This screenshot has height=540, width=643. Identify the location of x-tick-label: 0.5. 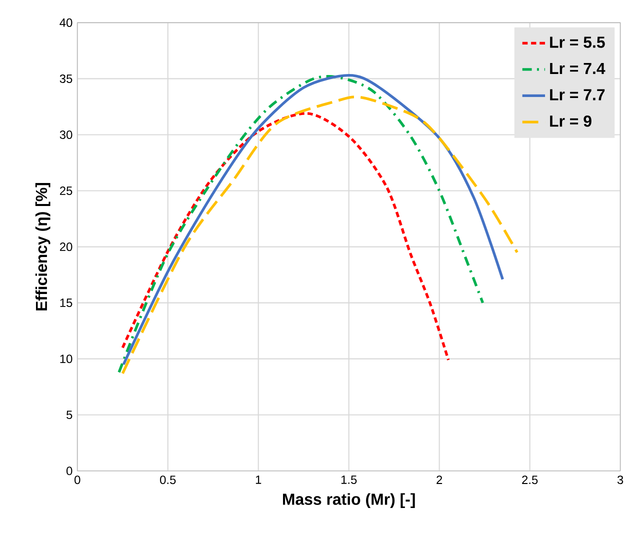
(168, 479).